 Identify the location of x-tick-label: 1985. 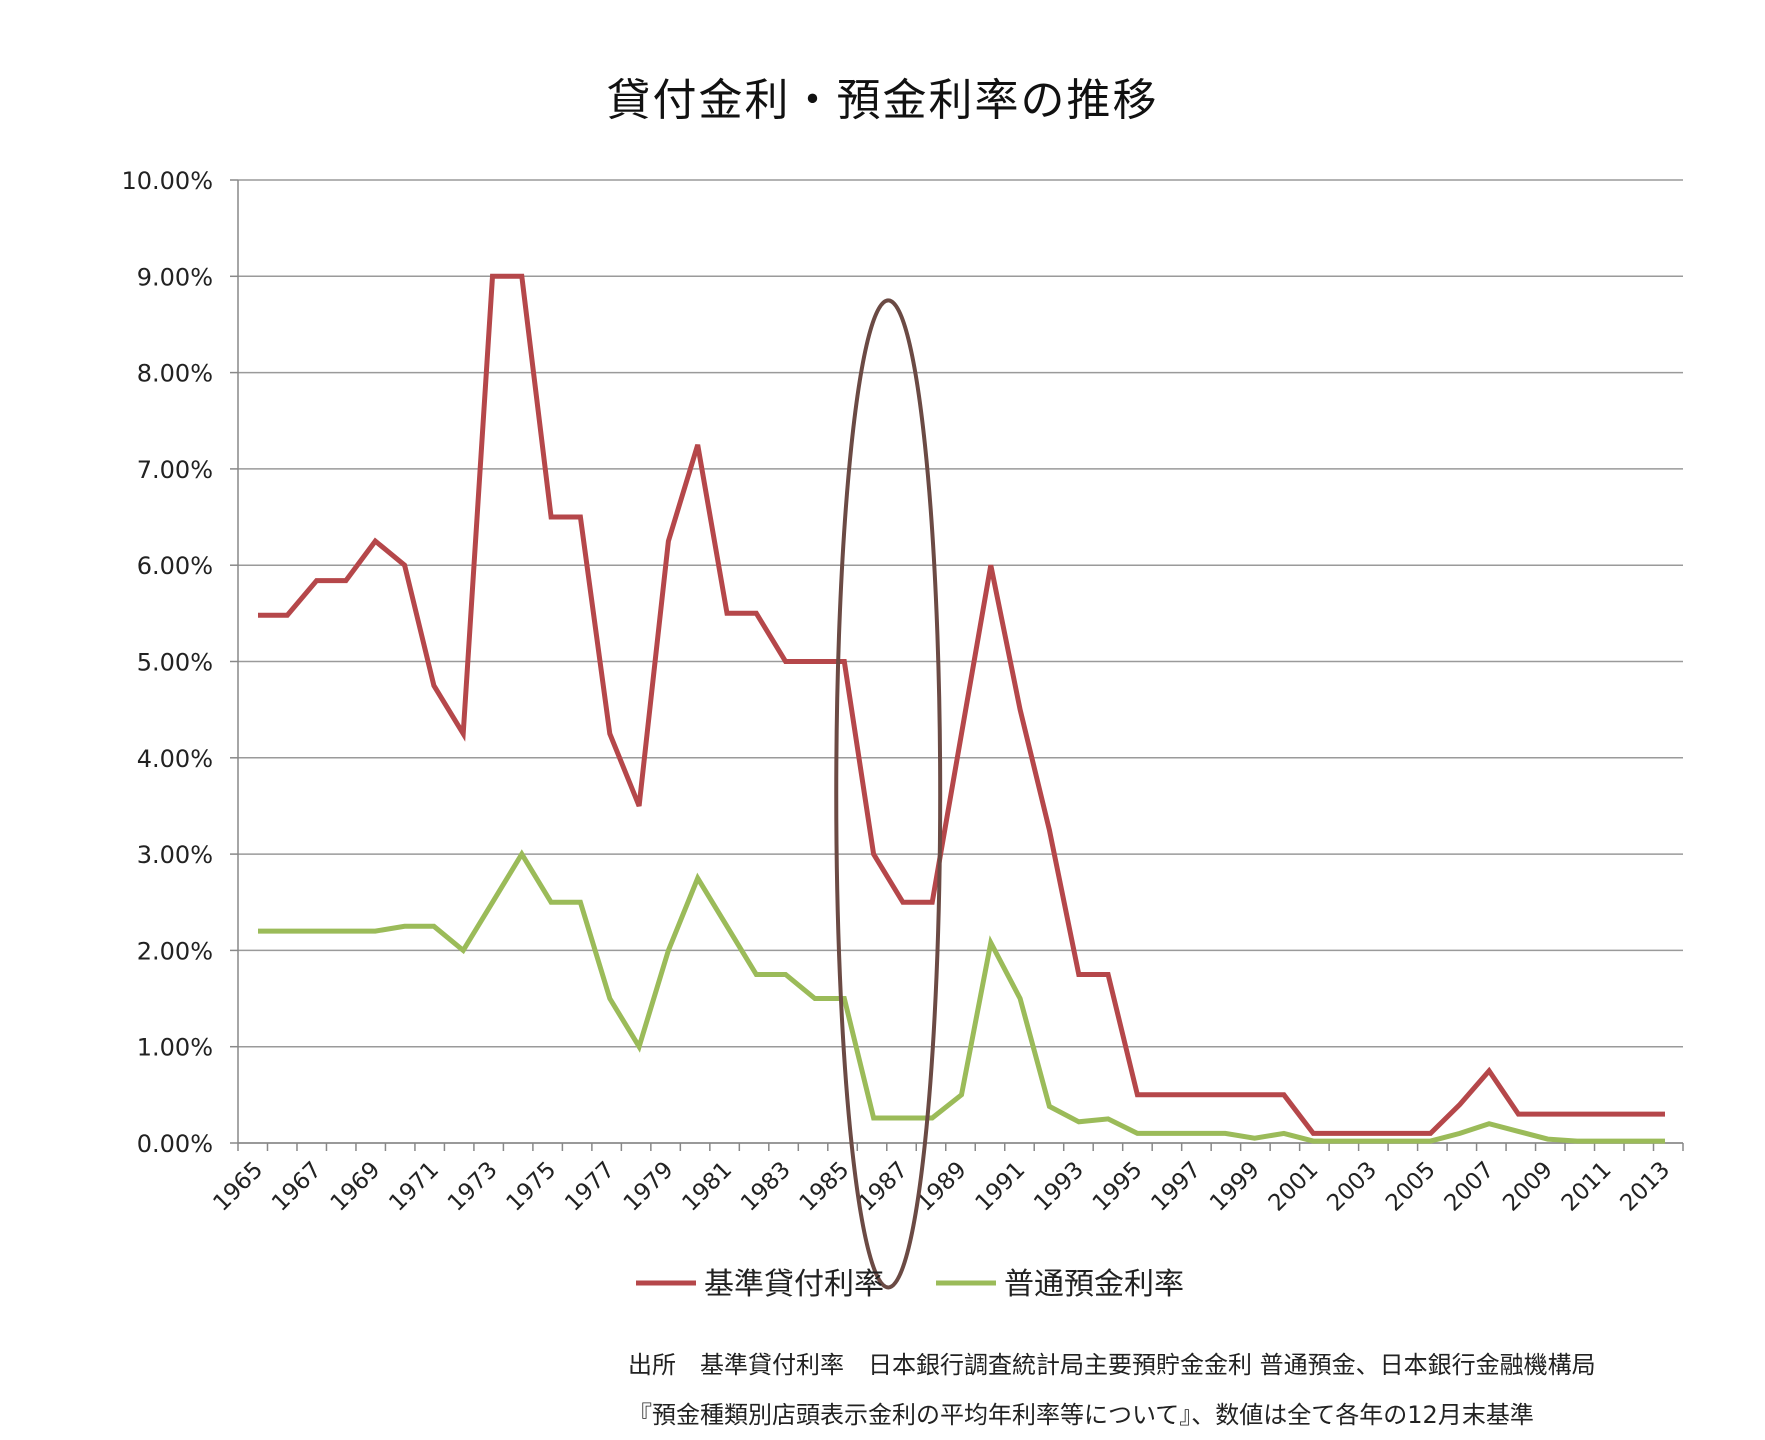
(825, 1187).